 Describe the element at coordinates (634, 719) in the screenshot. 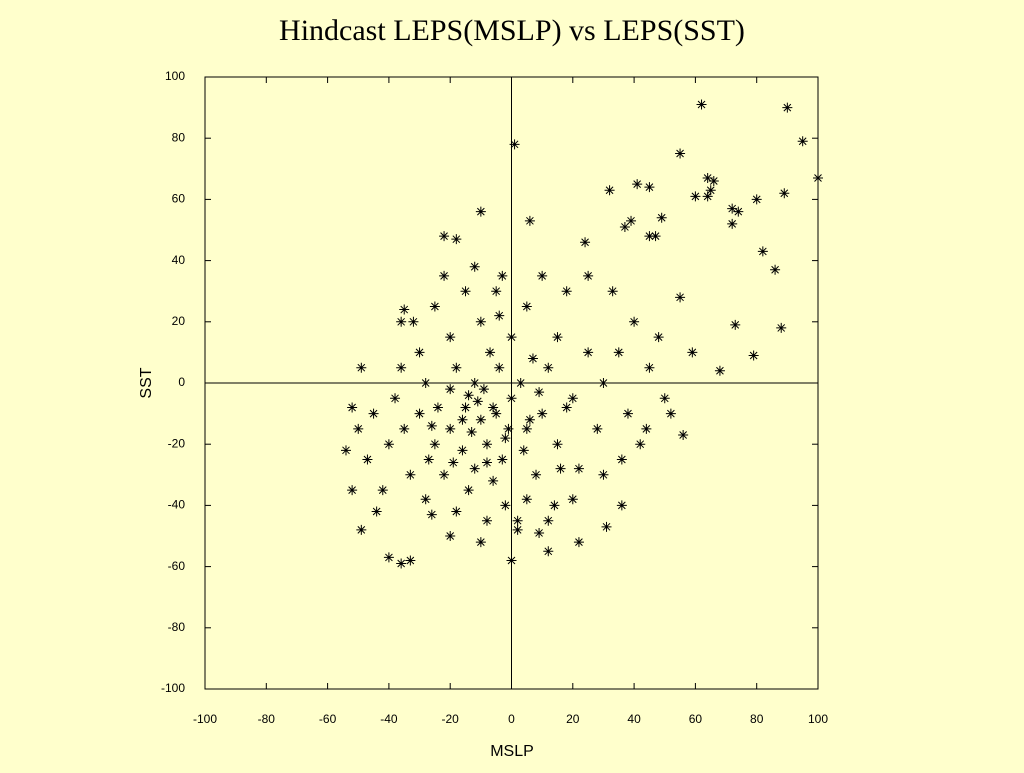

I see `x-tick-label: 40` at that location.